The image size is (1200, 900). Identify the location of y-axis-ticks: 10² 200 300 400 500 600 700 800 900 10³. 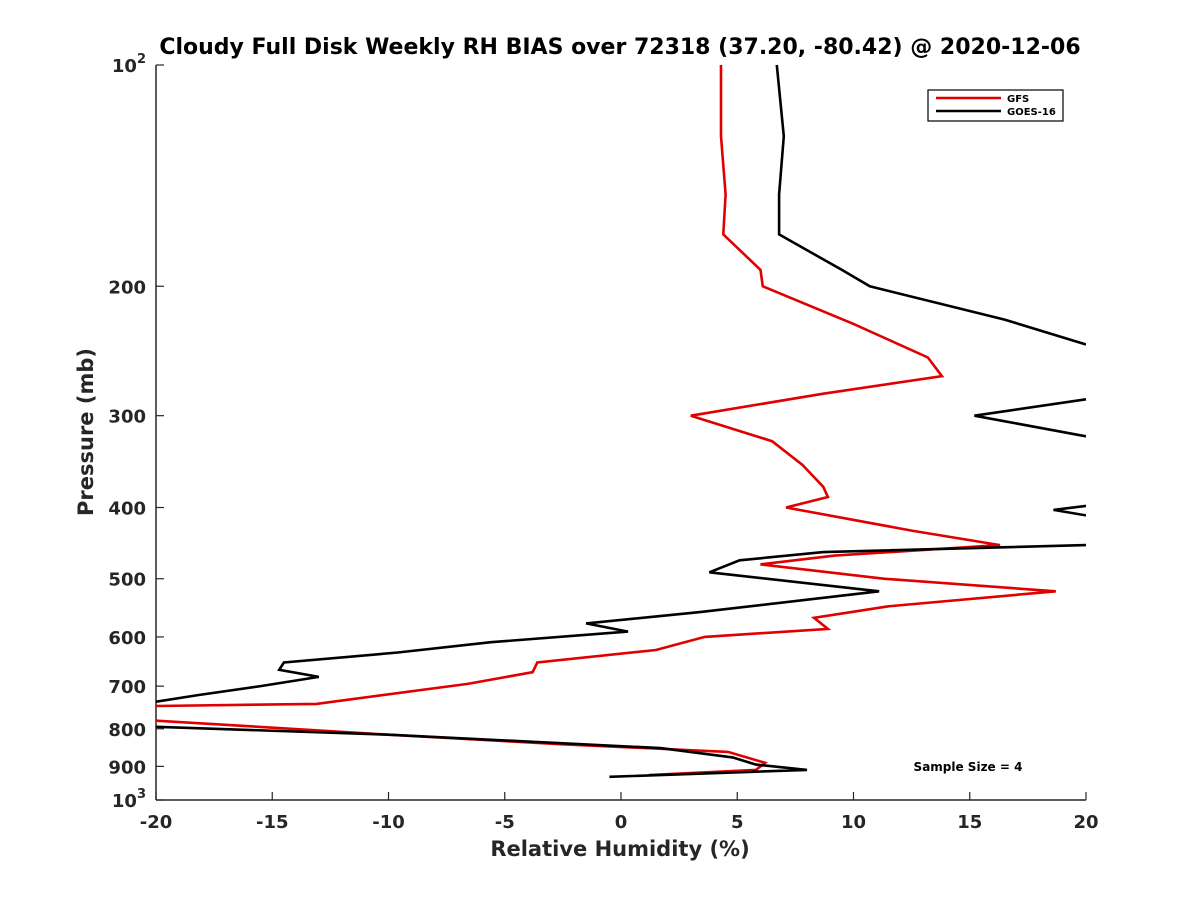
(136, 432).